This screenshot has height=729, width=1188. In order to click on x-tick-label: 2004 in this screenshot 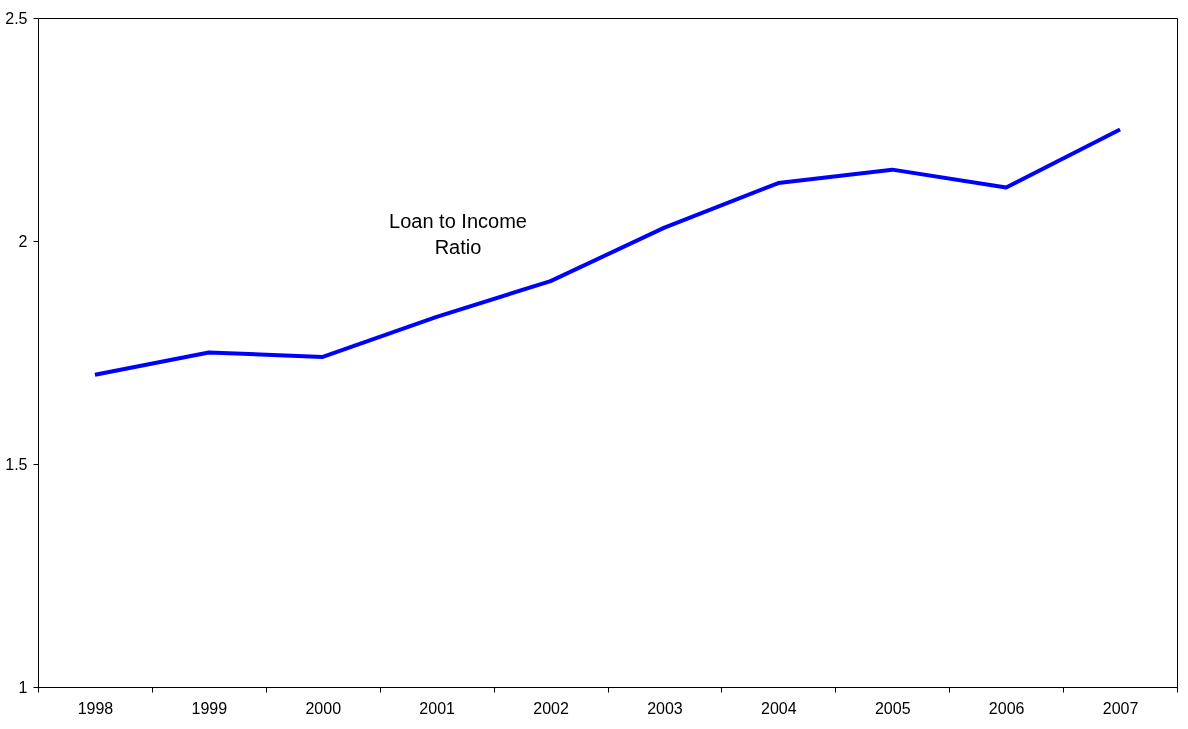, I will do `click(779, 708)`.